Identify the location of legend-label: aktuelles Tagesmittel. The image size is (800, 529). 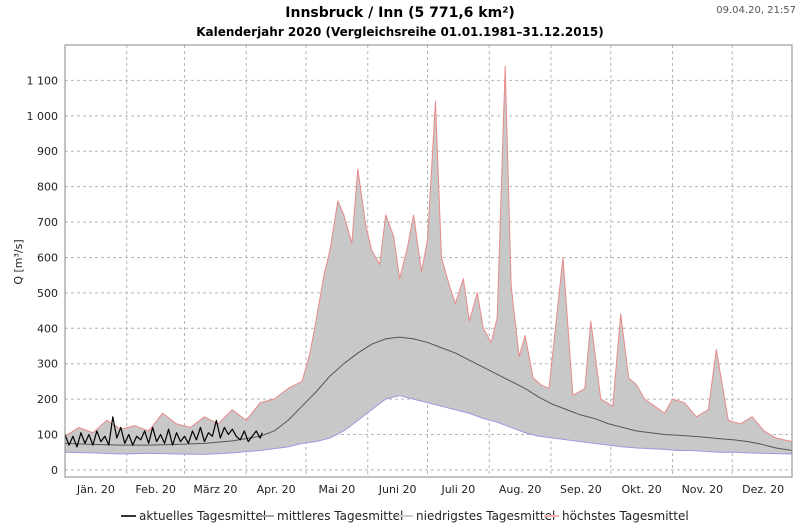
(202, 516).